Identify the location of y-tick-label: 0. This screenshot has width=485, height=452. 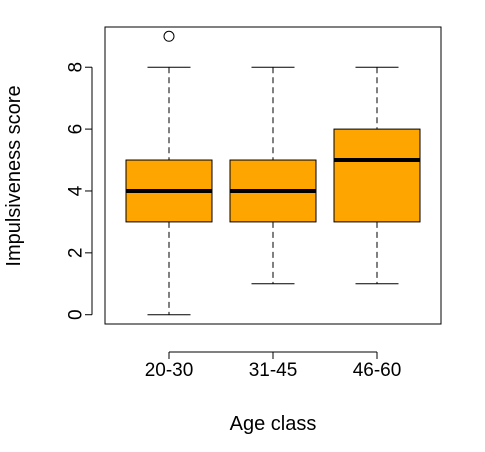
(76, 314).